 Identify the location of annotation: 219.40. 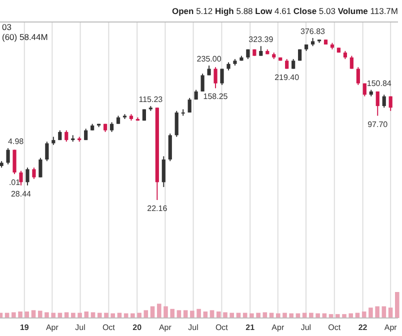
(287, 77).